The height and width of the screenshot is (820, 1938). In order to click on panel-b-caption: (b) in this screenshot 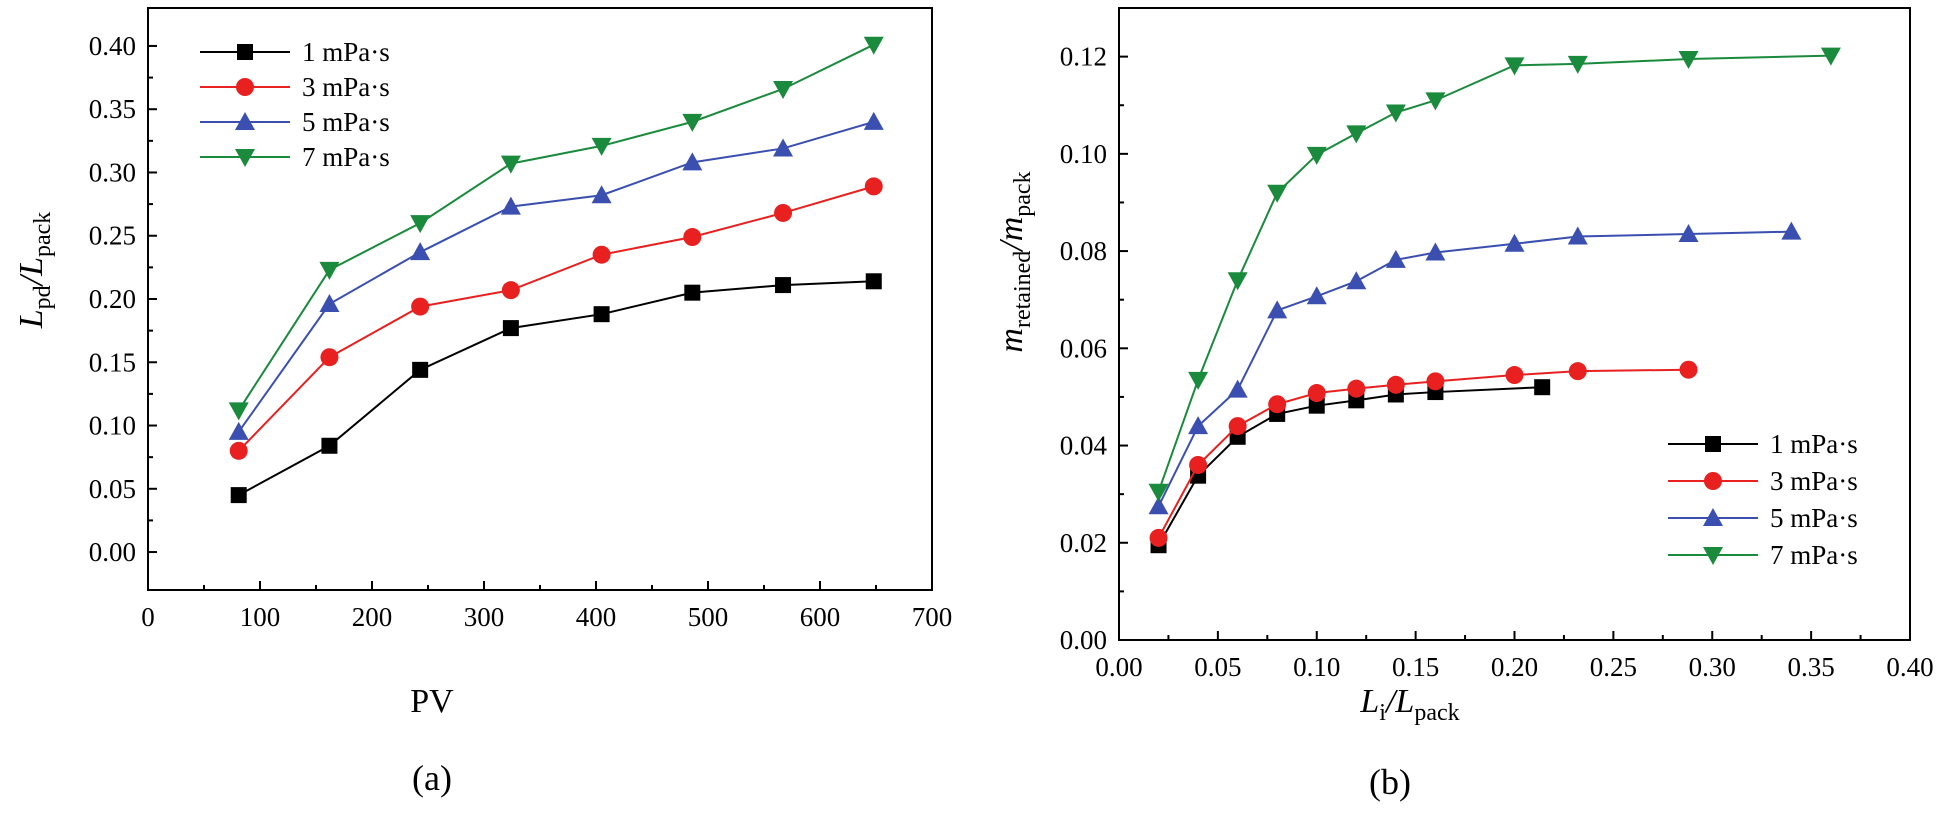, I will do `click(1390, 782)`.